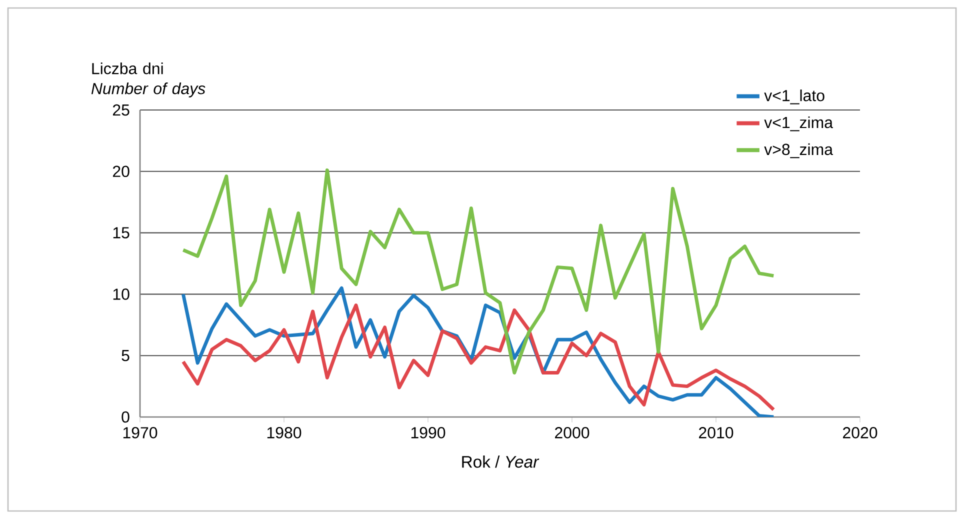 The height and width of the screenshot is (519, 964). I want to click on legend-label: v>8_zima, so click(799, 150).